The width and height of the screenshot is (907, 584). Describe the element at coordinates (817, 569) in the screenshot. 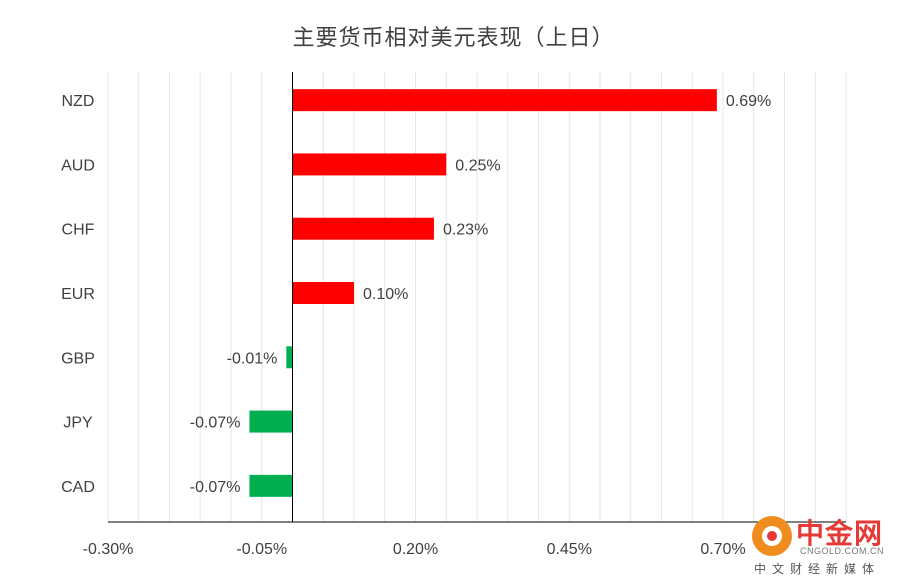

I see `logo-slogan: 中文财经新媒体` at that location.